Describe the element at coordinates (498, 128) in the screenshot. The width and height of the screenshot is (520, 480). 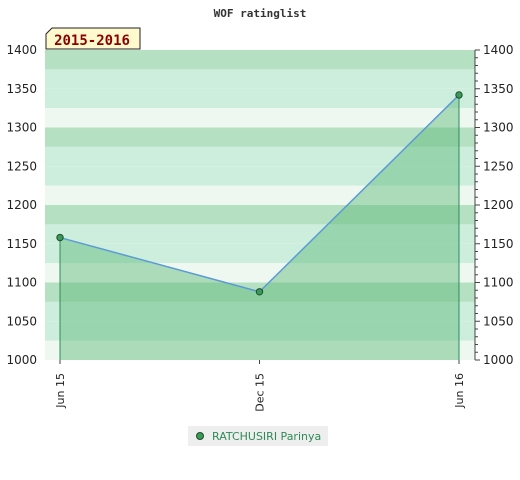
I see `y-tick-label-right: 1300` at that location.